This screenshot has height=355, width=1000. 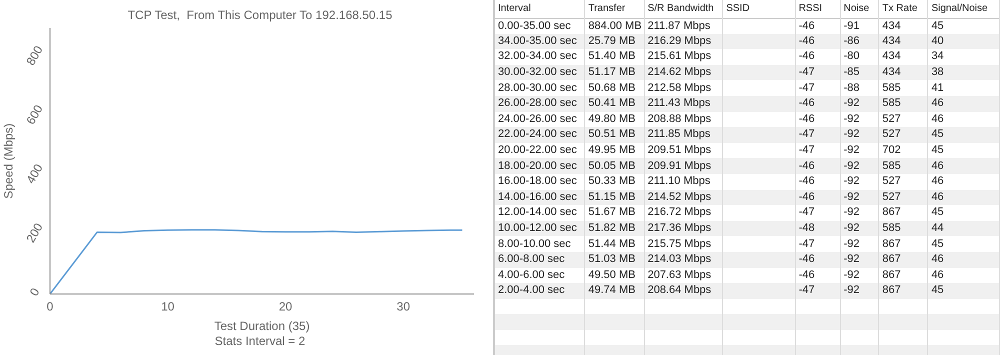 What do you see at coordinates (852, 56) in the screenshot?
I see `text: -80` at bounding box center [852, 56].